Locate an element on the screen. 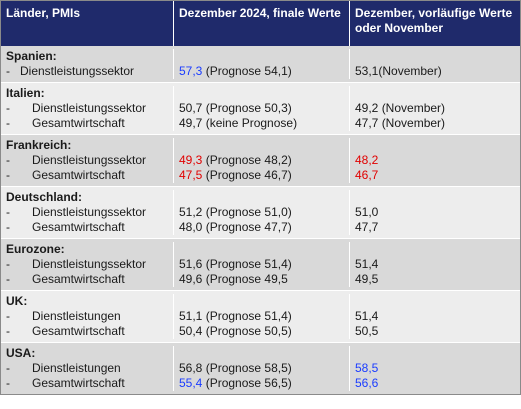  final-value: 49,3 is located at coordinates (191, 160).